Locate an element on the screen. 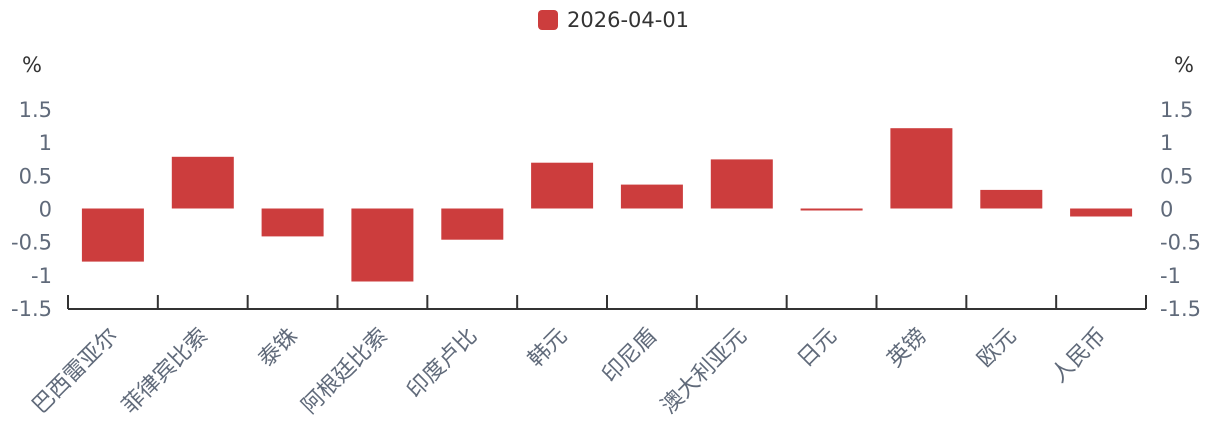 The height and width of the screenshot is (445, 1214). legend: 2026-04-01 is located at coordinates (613, 20).